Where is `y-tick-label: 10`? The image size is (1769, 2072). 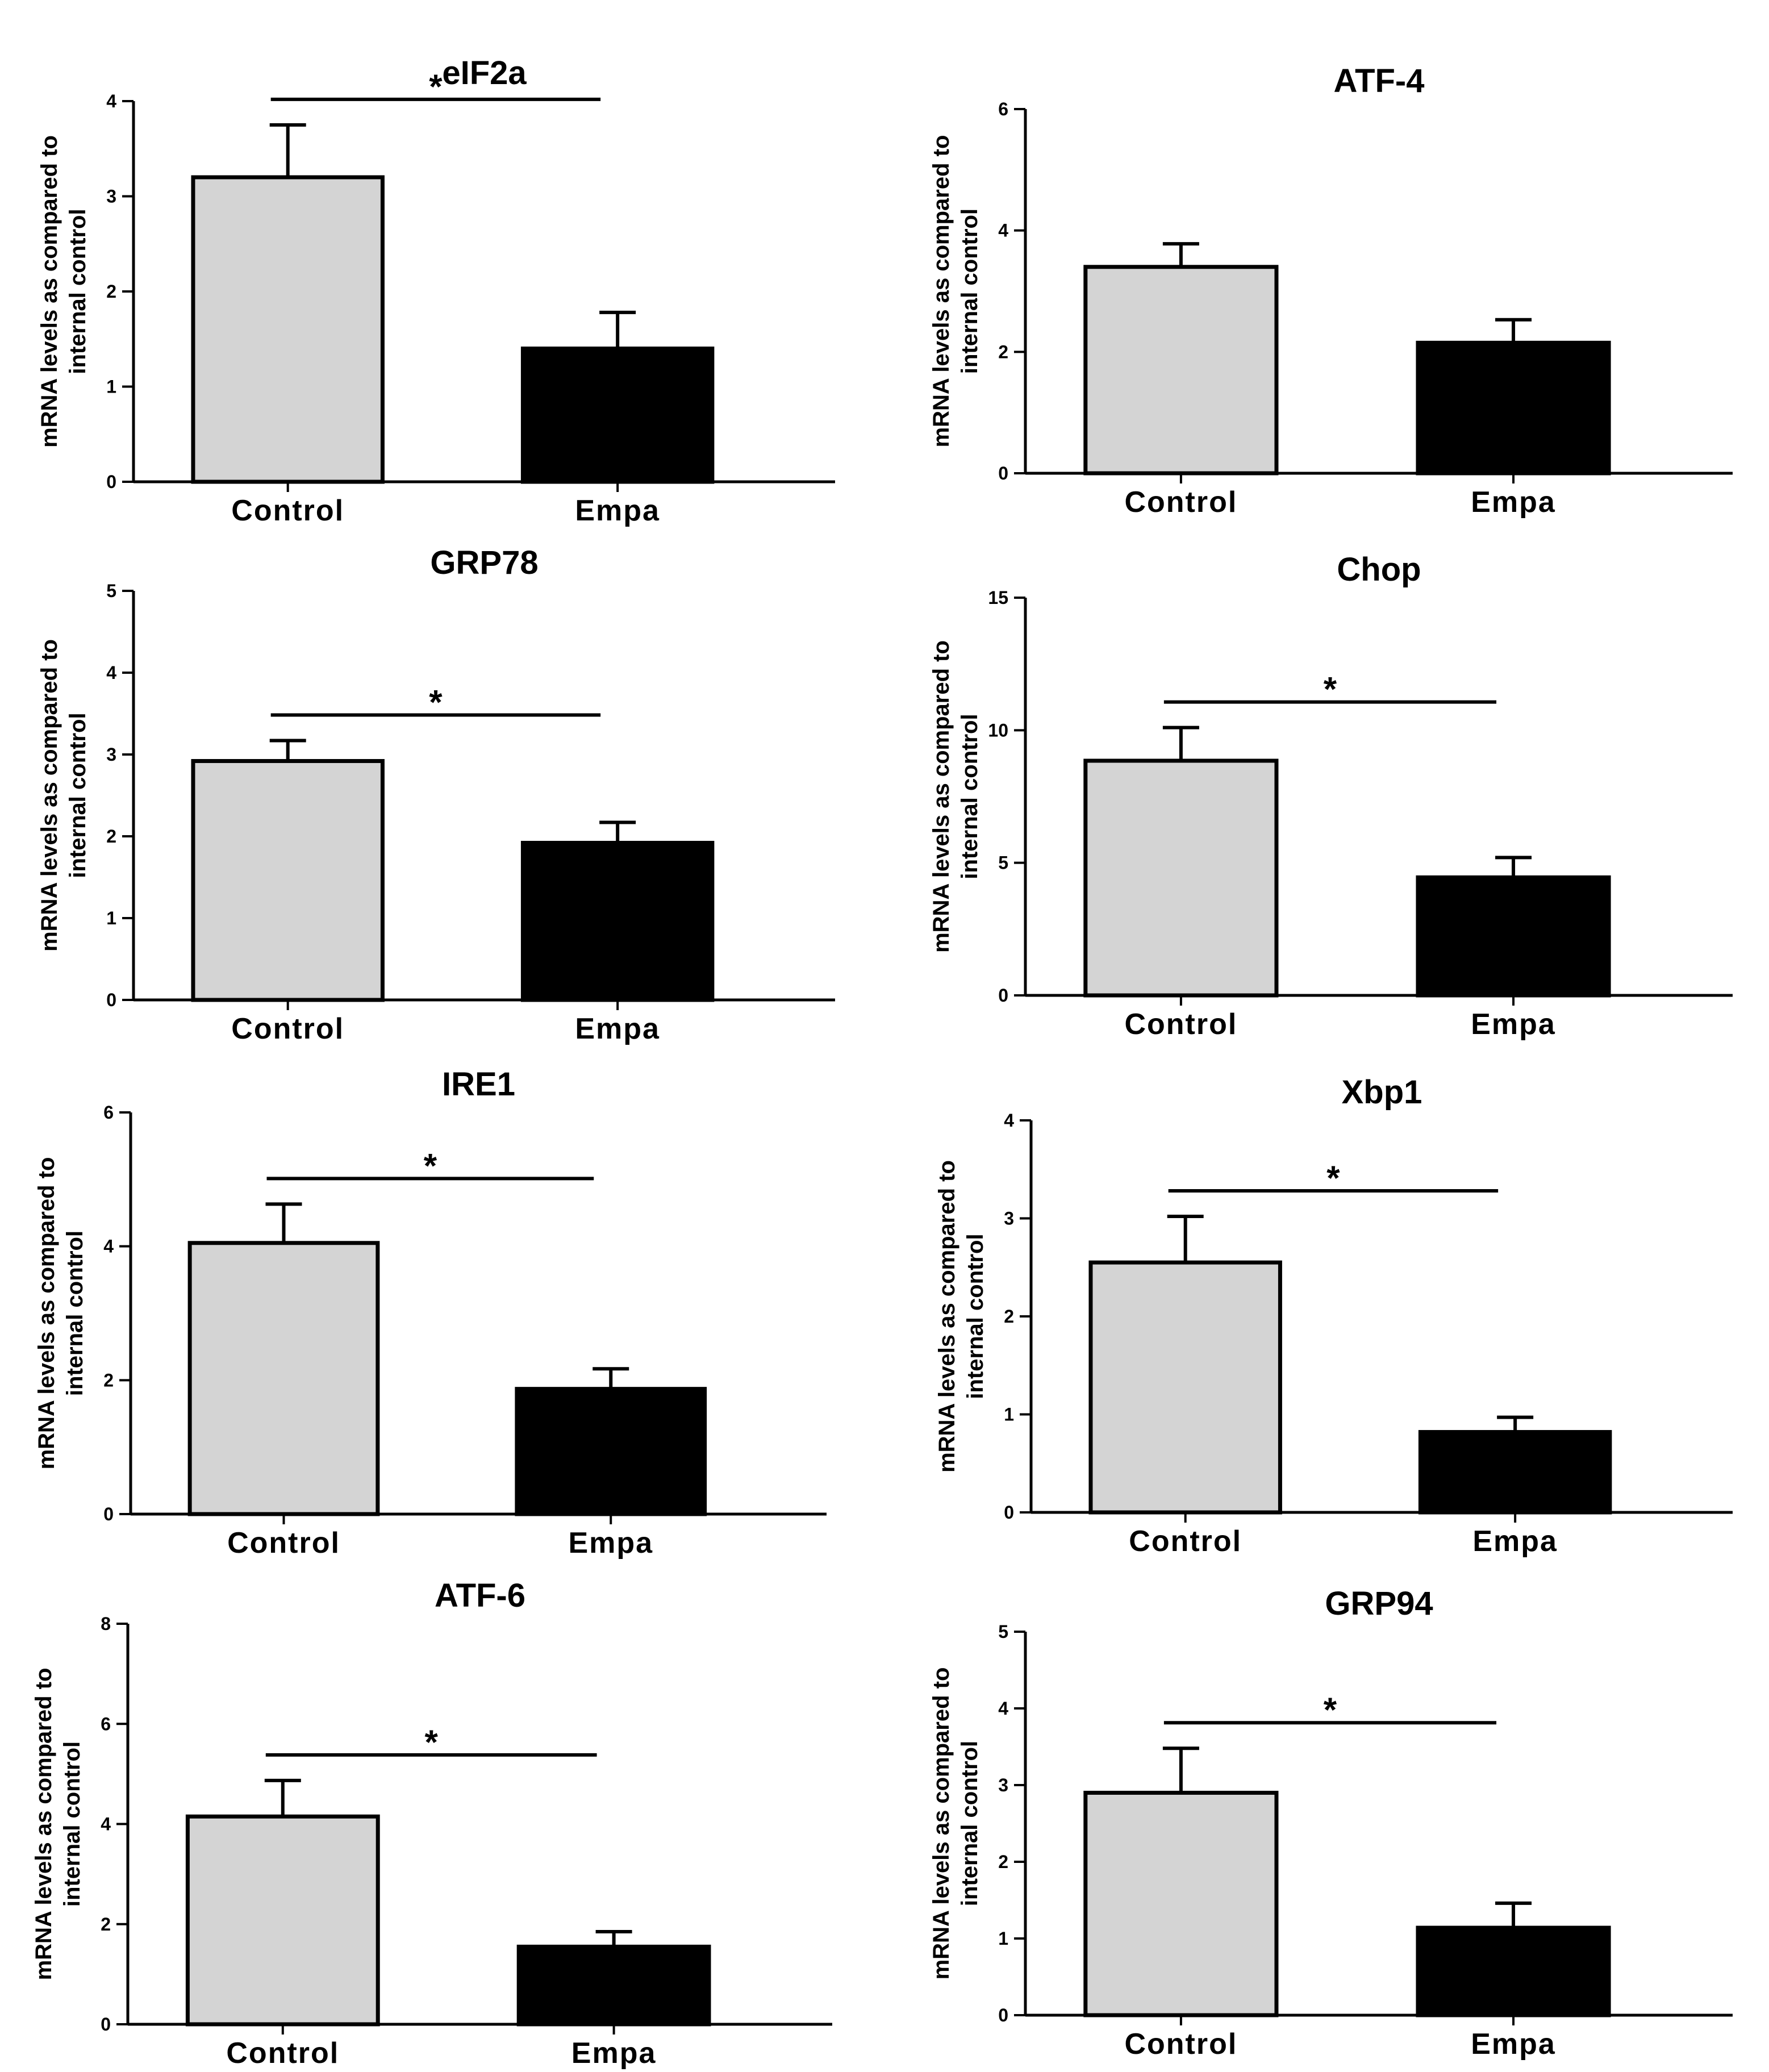 y-tick-label: 10 is located at coordinates (998, 730).